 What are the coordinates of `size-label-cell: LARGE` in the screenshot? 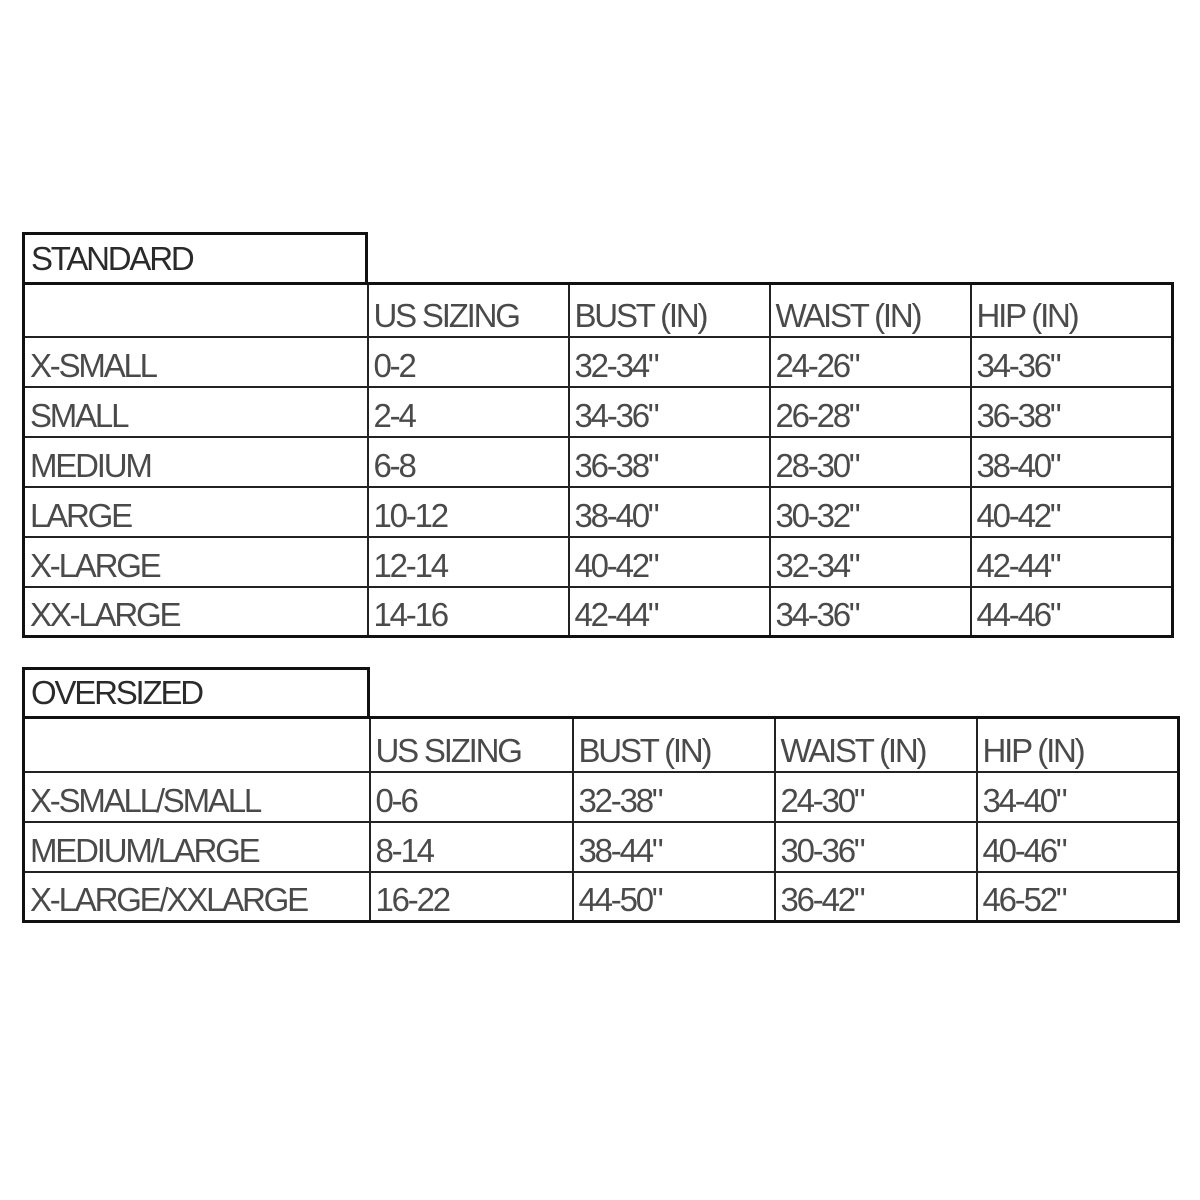 It's located at (195, 511).